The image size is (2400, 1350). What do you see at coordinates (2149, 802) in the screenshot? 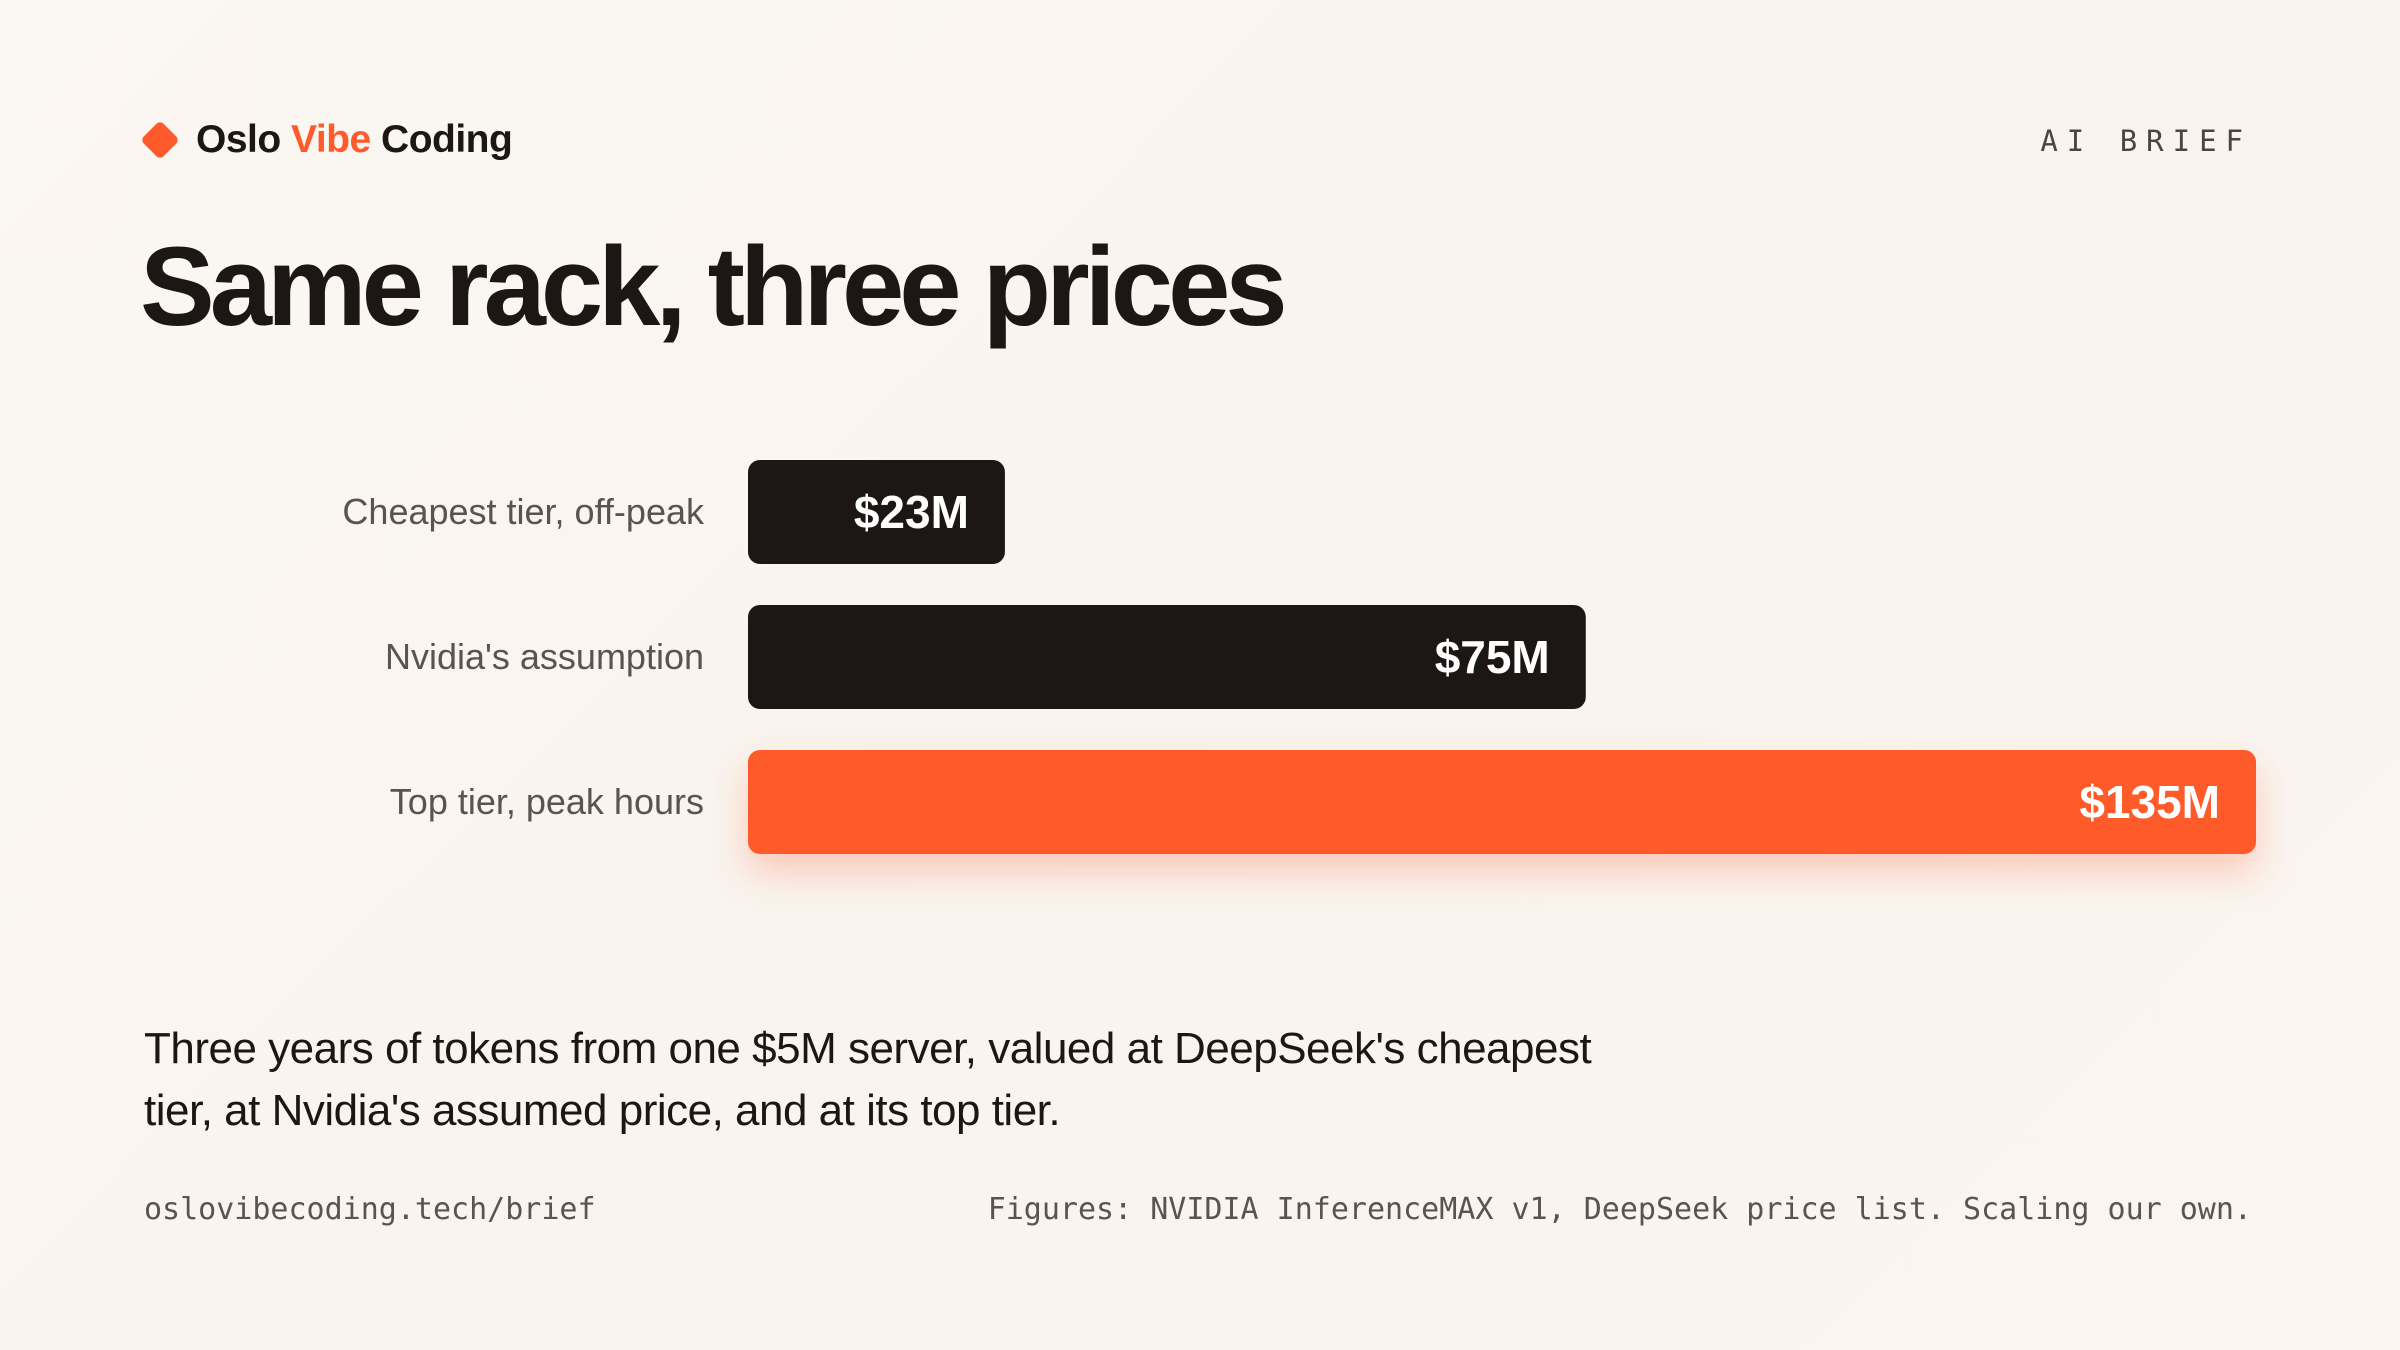
I see `bar-value-label: $135M` at bounding box center [2149, 802].